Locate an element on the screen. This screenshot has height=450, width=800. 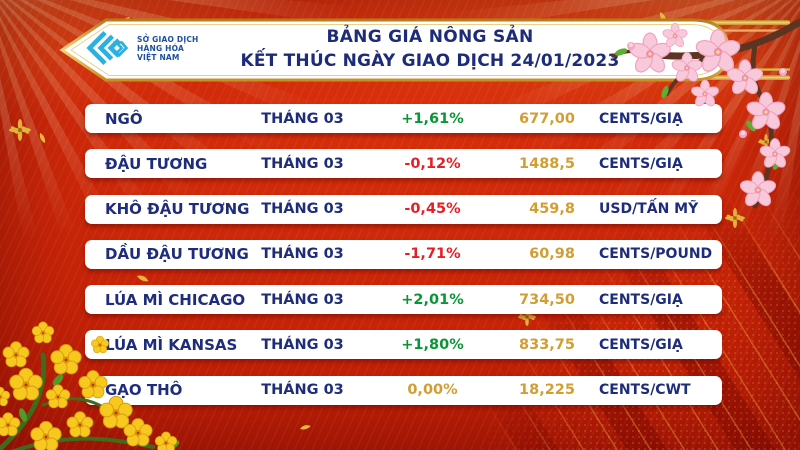
percent-change: +1,80% is located at coordinates (432, 344).